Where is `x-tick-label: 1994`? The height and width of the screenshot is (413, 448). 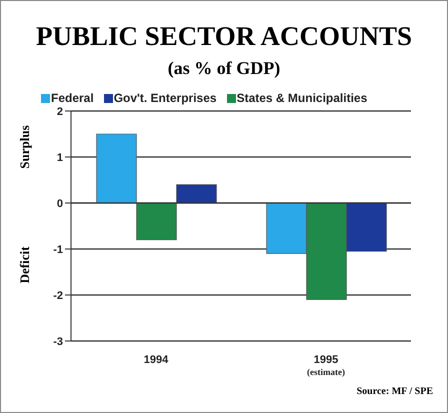 x-tick-label: 1994 is located at coordinates (157, 360).